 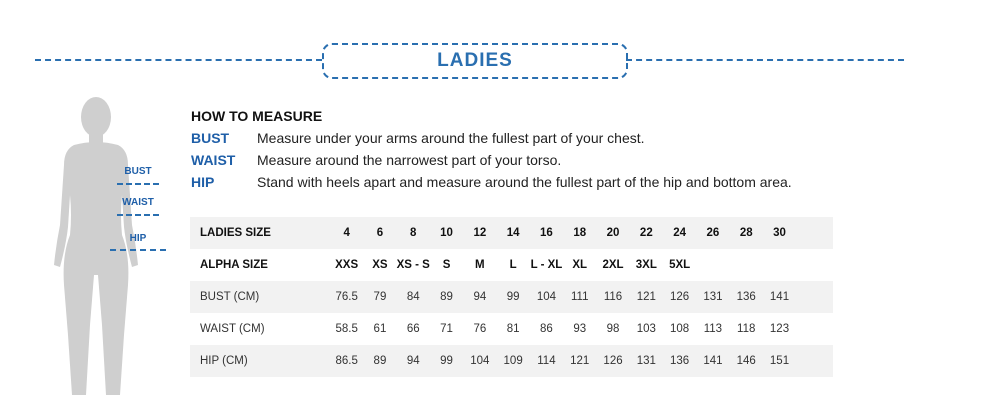 What do you see at coordinates (446, 329) in the screenshot?
I see `table-cell: 71` at bounding box center [446, 329].